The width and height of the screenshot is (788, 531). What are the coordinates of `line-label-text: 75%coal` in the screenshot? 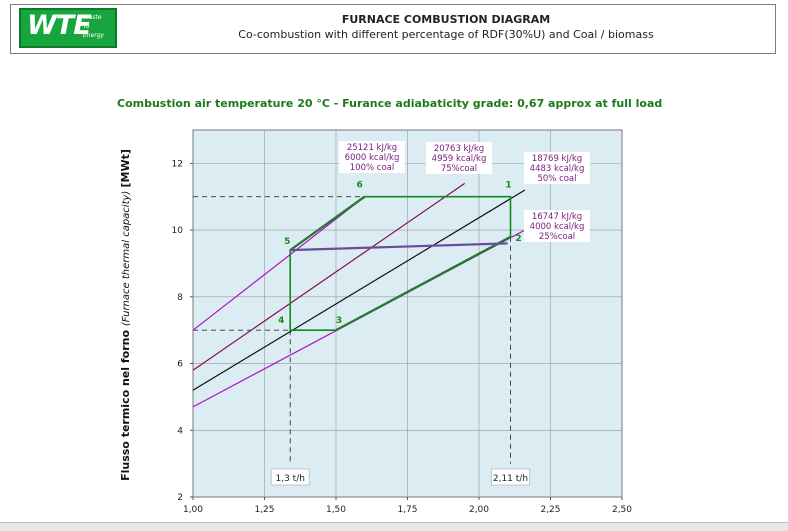 It's located at (459, 169).